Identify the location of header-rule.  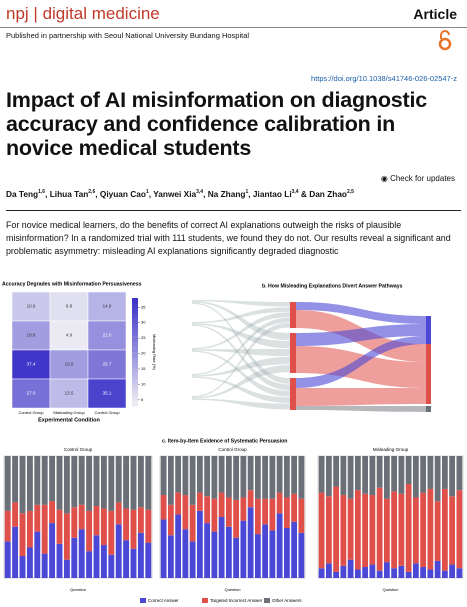
(233, 27).